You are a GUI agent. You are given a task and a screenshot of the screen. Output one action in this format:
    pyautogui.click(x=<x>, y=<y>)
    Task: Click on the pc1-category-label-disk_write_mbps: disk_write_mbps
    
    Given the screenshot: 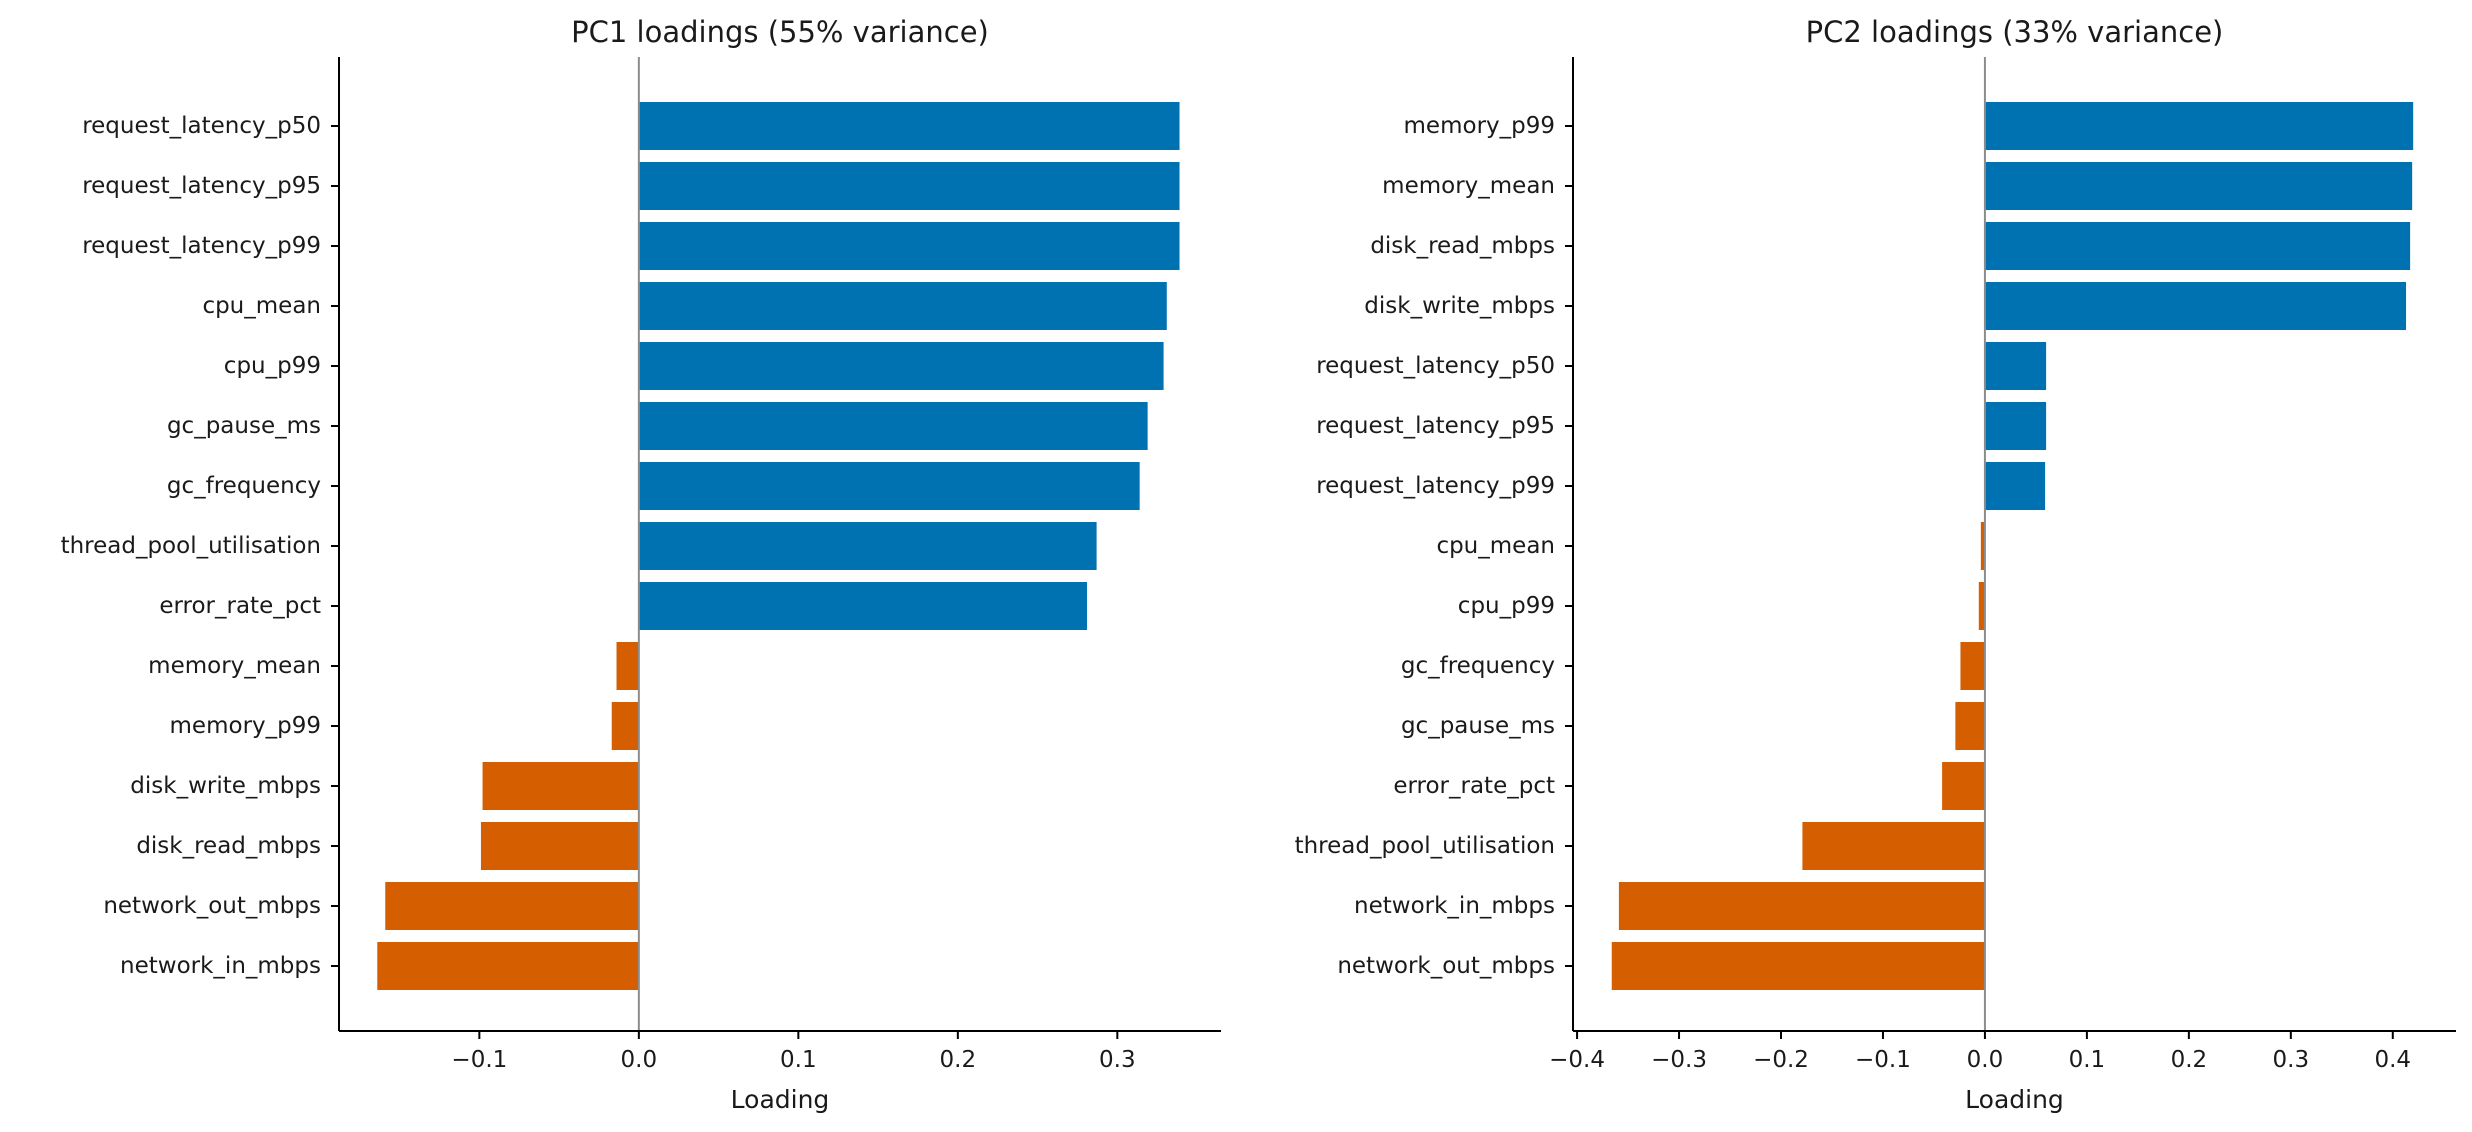 What is the action you would take?
    pyautogui.click(x=225, y=786)
    